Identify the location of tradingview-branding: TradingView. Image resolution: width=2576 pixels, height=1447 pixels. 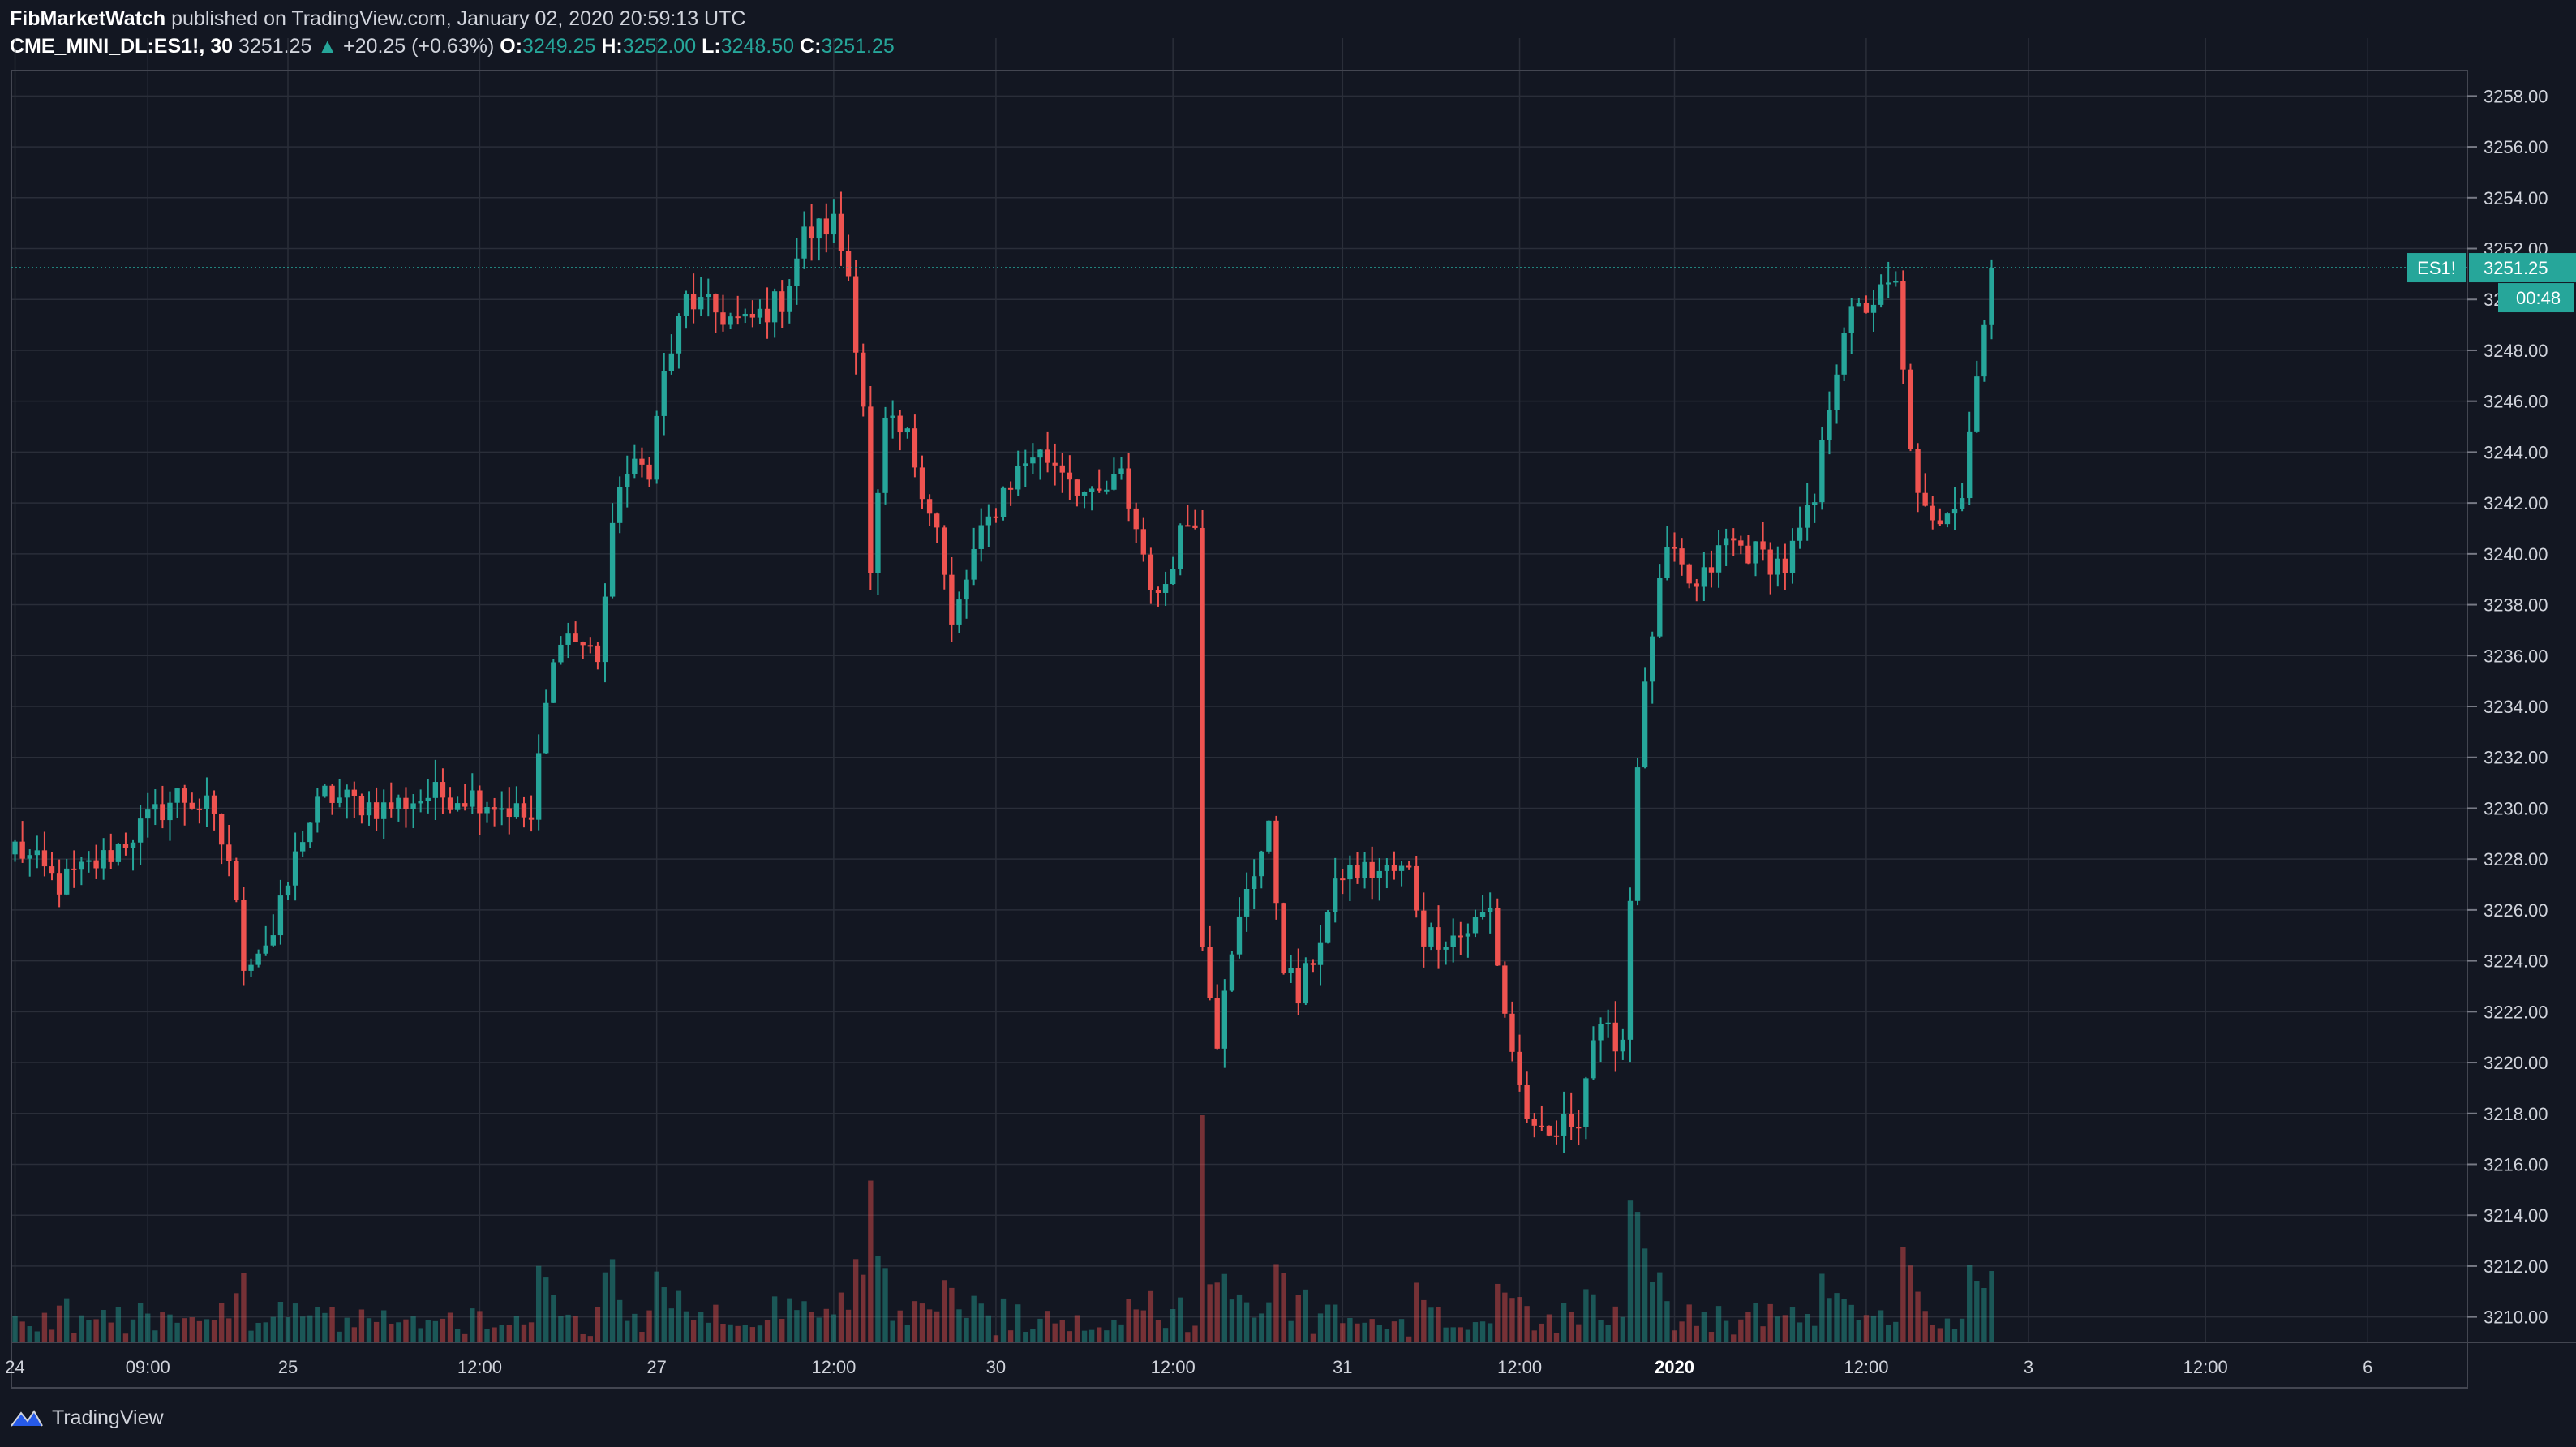
(87, 1418).